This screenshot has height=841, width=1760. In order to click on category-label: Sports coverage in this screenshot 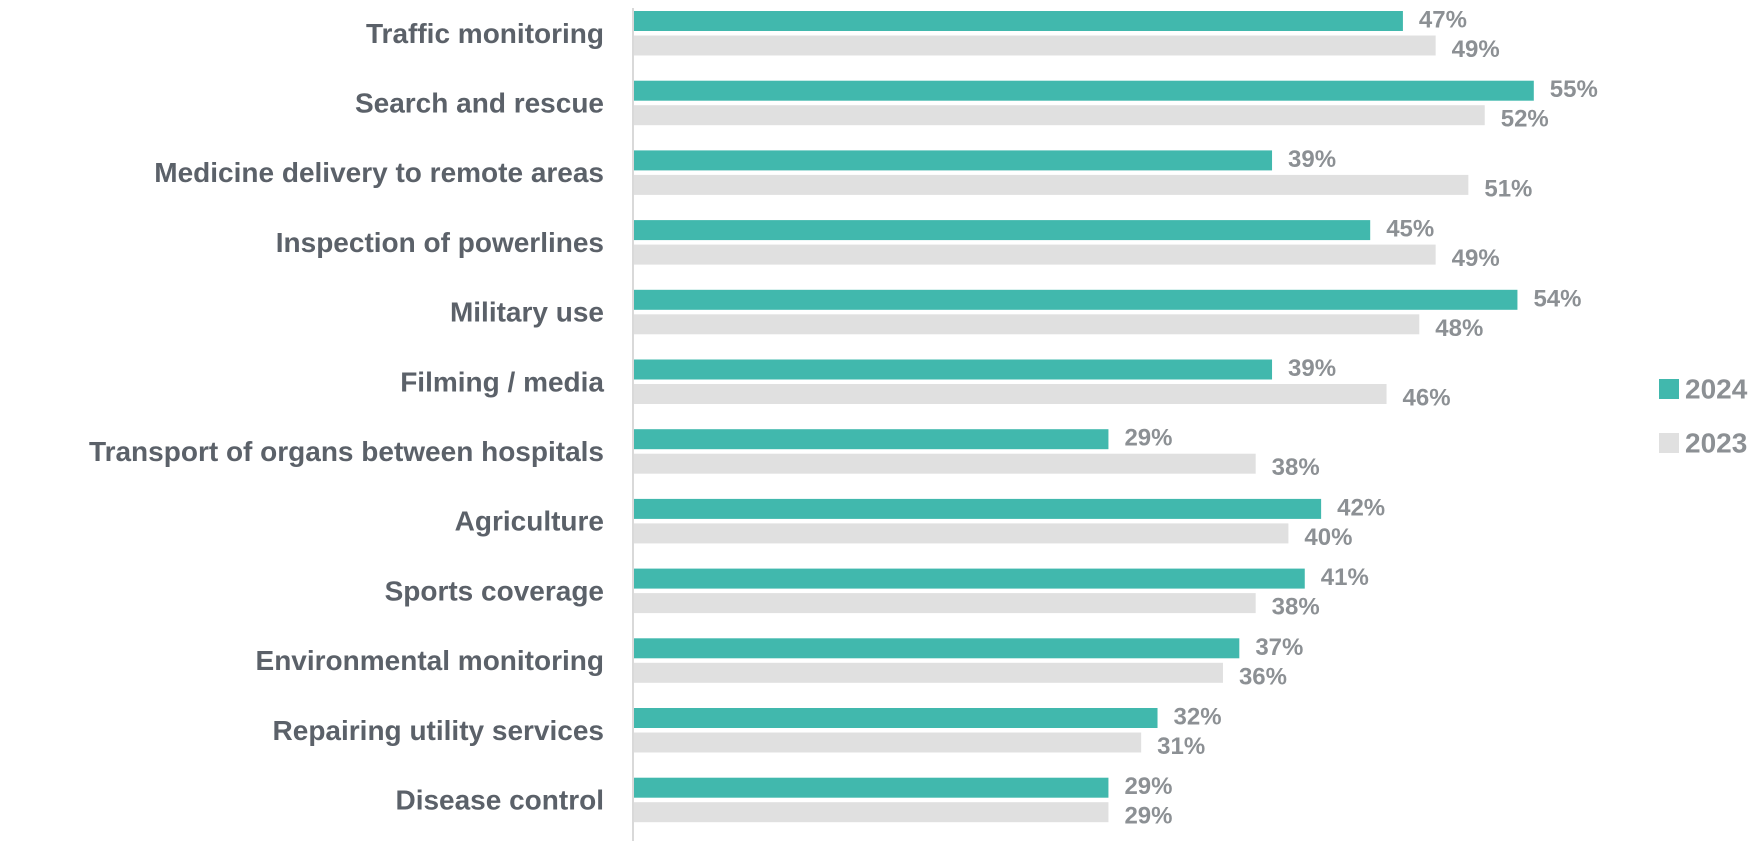, I will do `click(494, 590)`.